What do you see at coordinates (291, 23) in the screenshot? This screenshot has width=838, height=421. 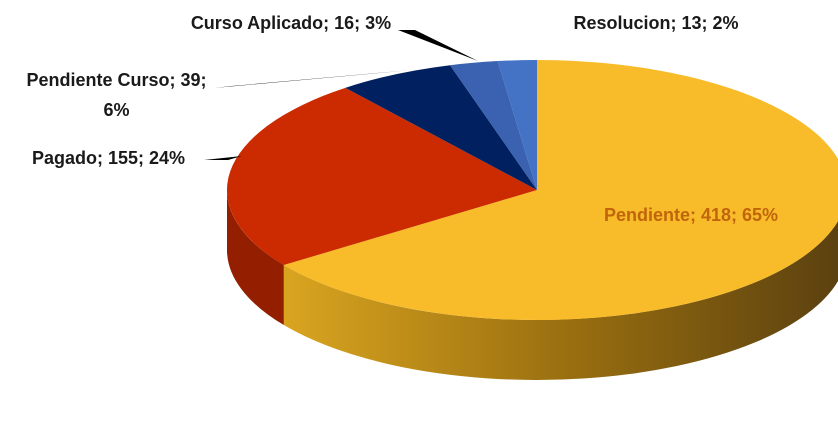 I see `data-label: Curso Aplicado; 16; 3%` at bounding box center [291, 23].